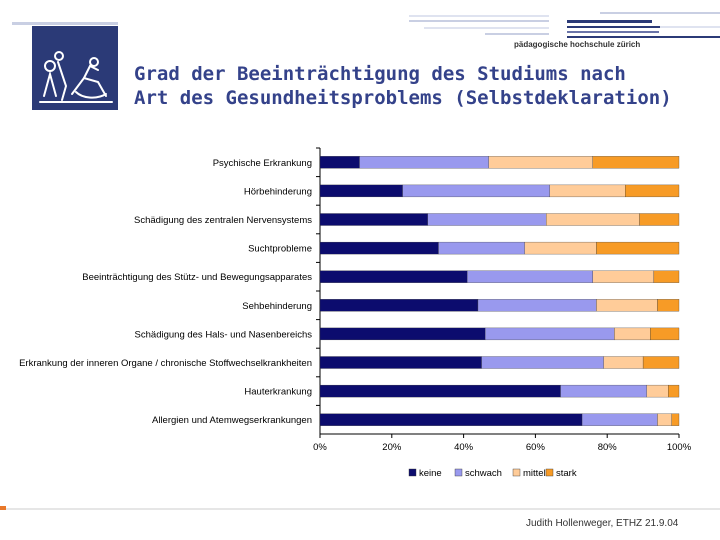 The width and height of the screenshot is (720, 540). I want to click on category-label: Schädigung des zentralen Nervensystems, so click(223, 220).